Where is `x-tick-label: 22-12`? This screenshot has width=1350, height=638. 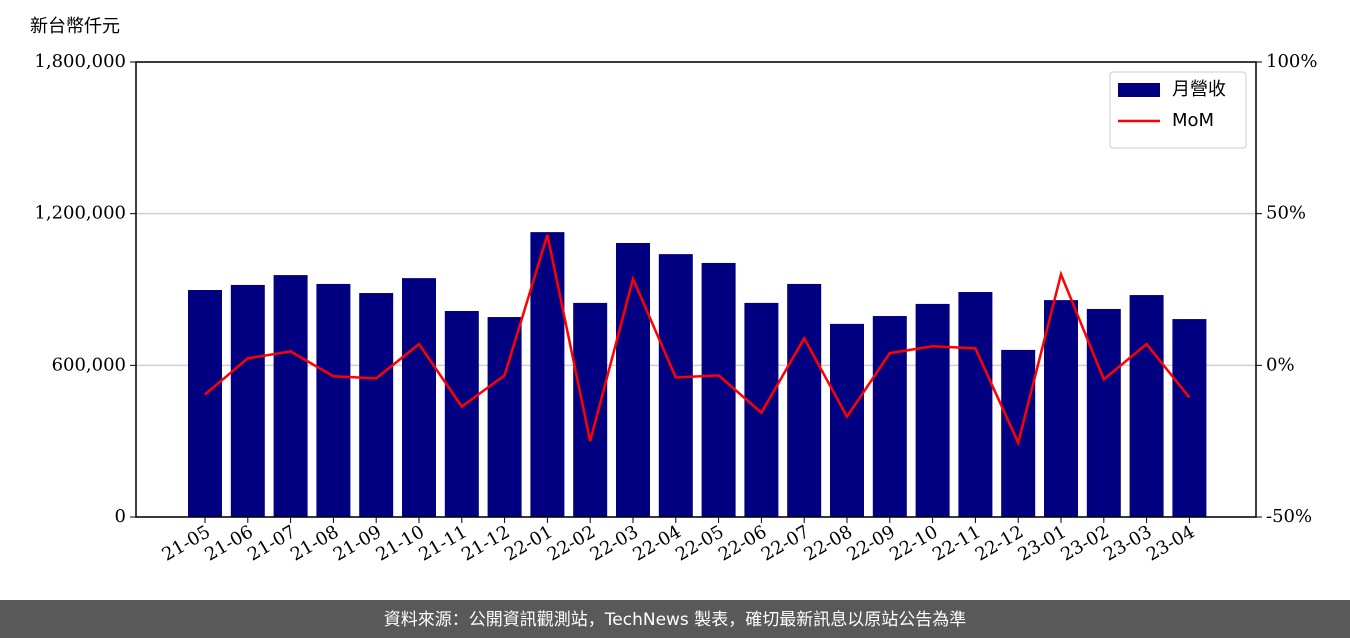 x-tick-label: 22-12 is located at coordinates (999, 543).